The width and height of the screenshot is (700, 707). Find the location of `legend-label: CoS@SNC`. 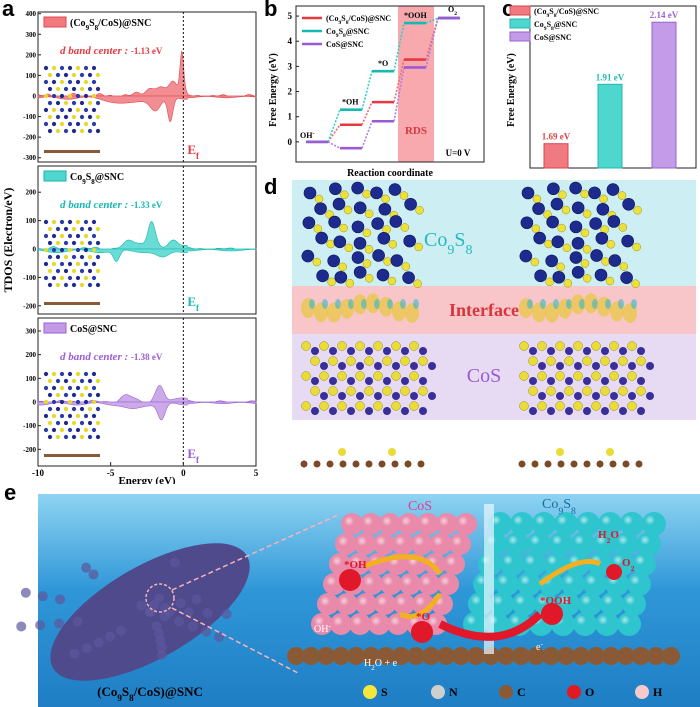

legend-label: CoS@SNC is located at coordinates (93, 329).